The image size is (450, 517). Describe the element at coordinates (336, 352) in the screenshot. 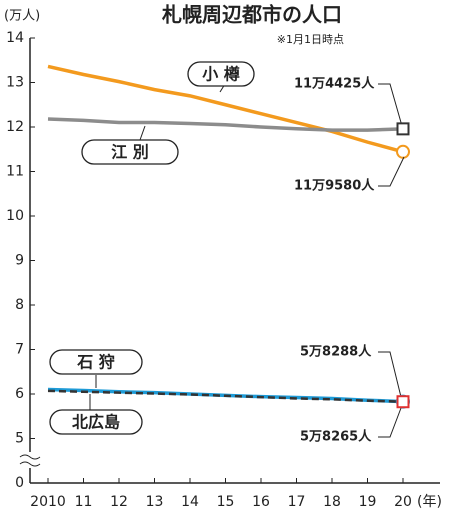

I see `value-label: 5万8288人` at that location.